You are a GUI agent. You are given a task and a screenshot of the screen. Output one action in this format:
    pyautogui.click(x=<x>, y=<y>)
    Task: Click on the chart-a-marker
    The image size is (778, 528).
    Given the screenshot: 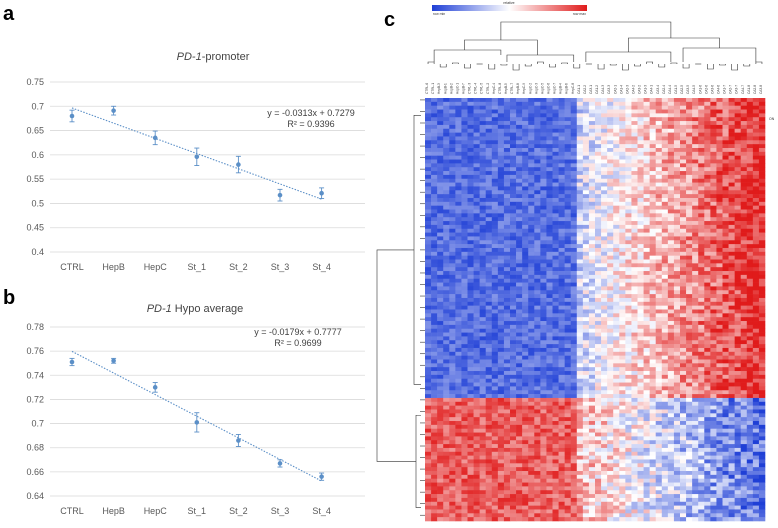 What is the action you would take?
    pyautogui.click(x=197, y=157)
    